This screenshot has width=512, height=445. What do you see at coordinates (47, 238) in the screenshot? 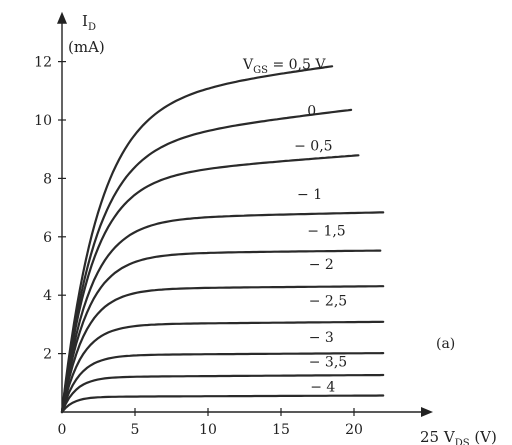
I see `y-tick-label: 6` at bounding box center [47, 238].